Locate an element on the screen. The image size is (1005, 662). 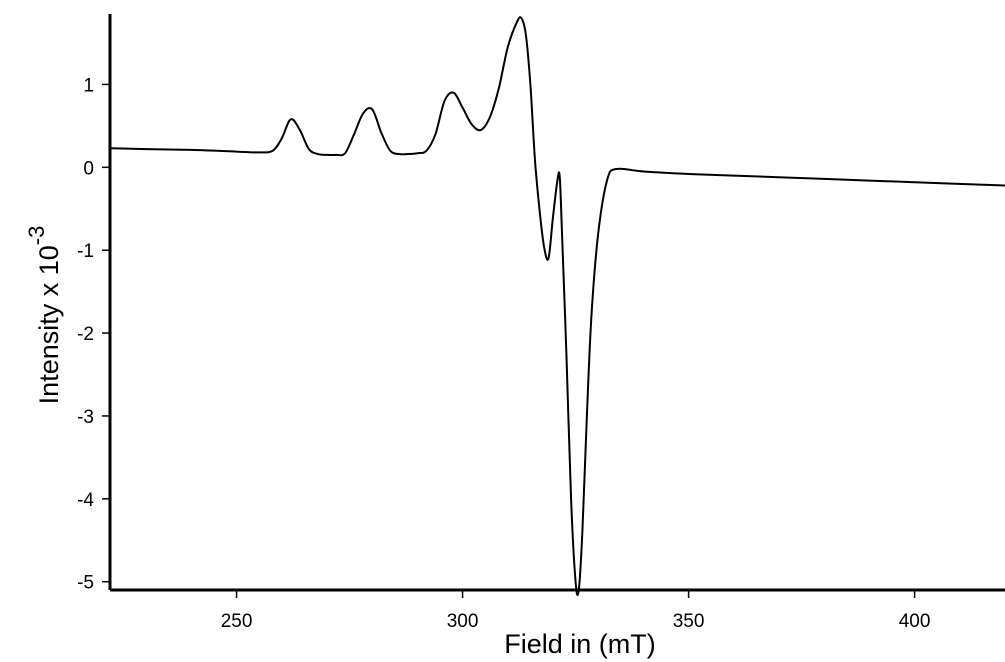
y-tick-label: -2 is located at coordinates (85, 334).